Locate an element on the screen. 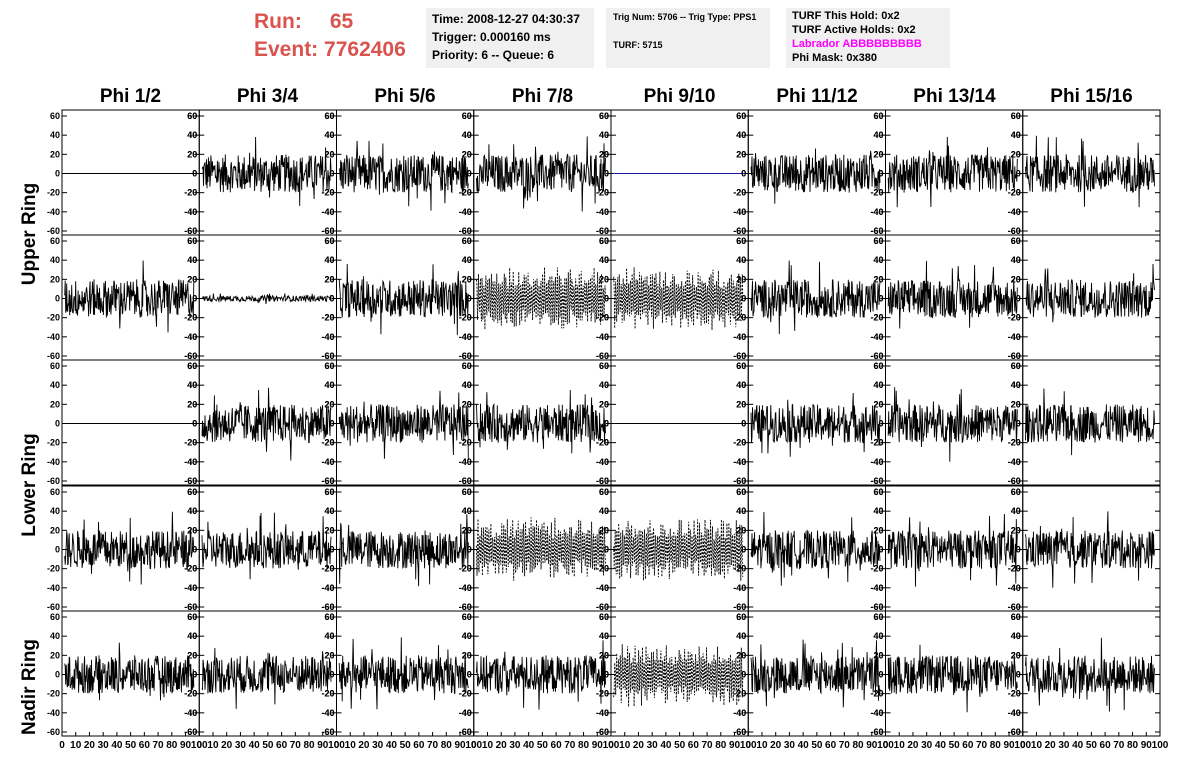 Image resolution: width=1196 pixels, height=772 pixels. x-tick-label: 80 is located at coordinates (858, 745).